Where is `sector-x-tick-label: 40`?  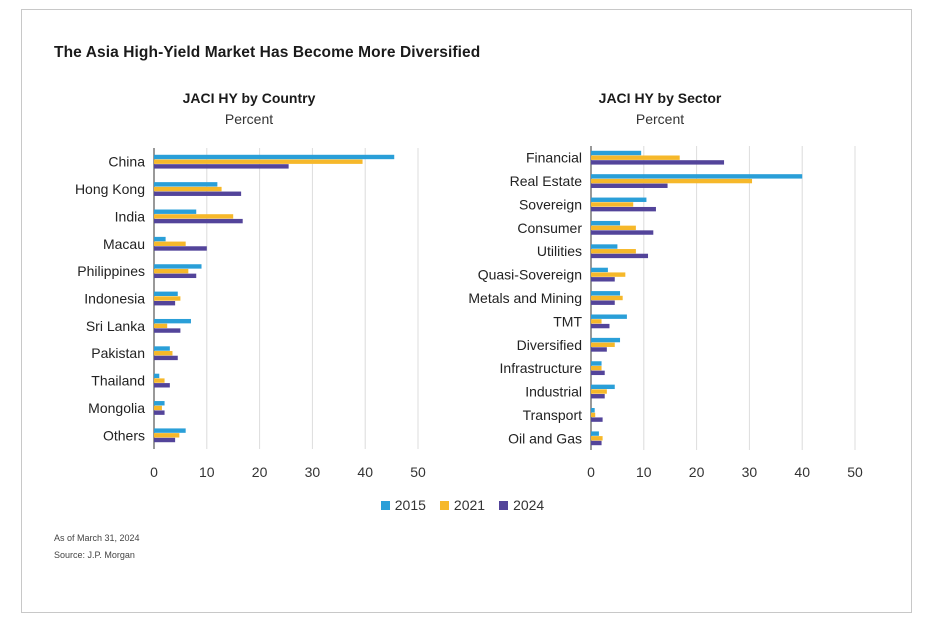 sector-x-tick-label: 40 is located at coordinates (802, 472).